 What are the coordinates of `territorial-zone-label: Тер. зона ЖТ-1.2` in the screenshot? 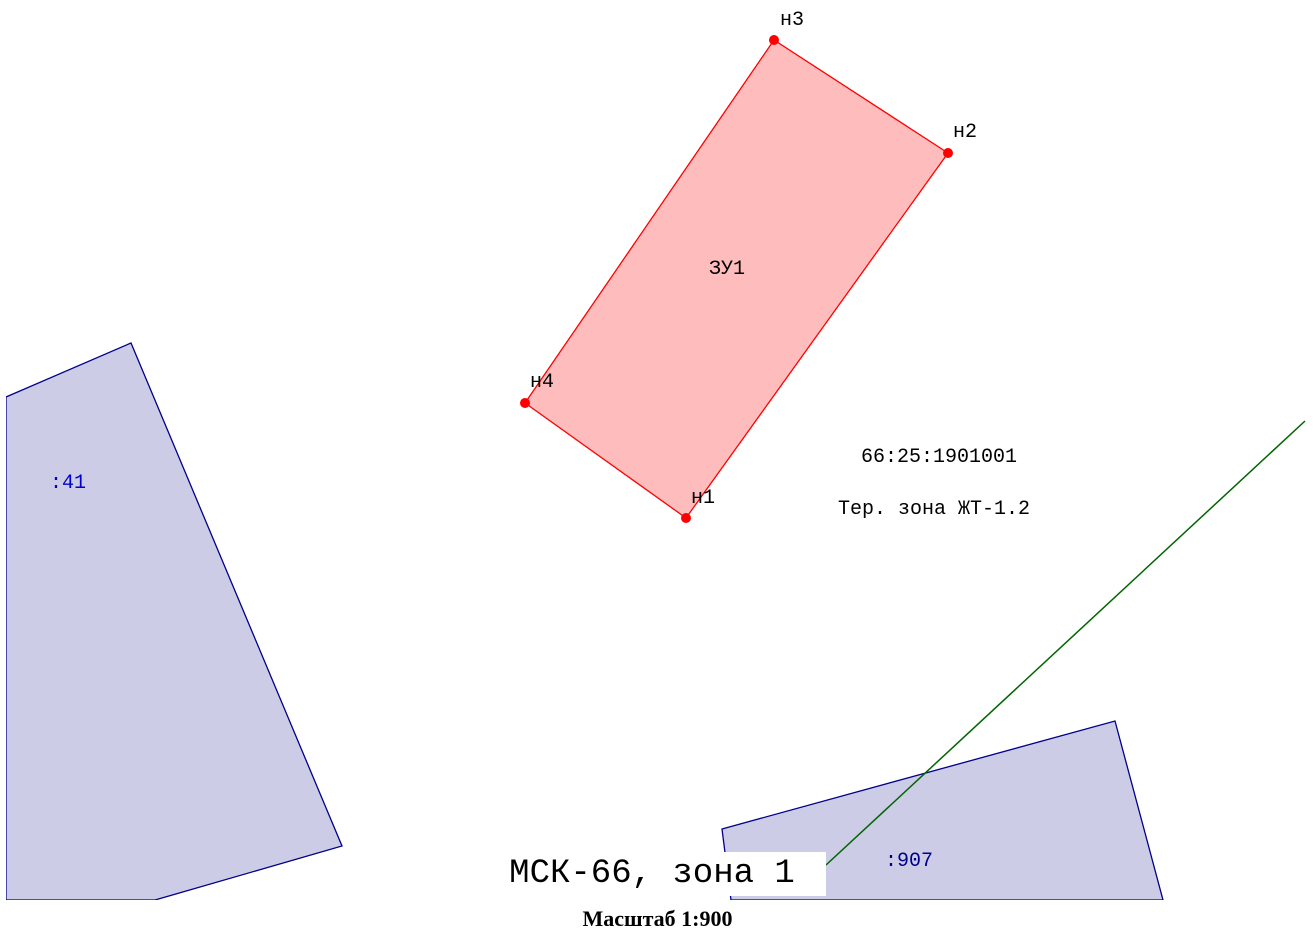 It's located at (934, 509).